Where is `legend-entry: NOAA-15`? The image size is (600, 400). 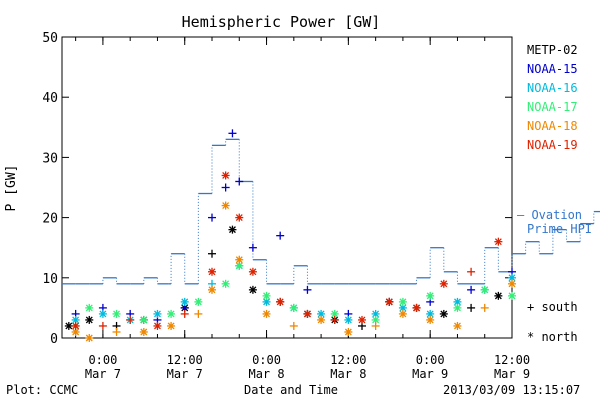 legend-entry: NOAA-15 is located at coordinates (552, 69).